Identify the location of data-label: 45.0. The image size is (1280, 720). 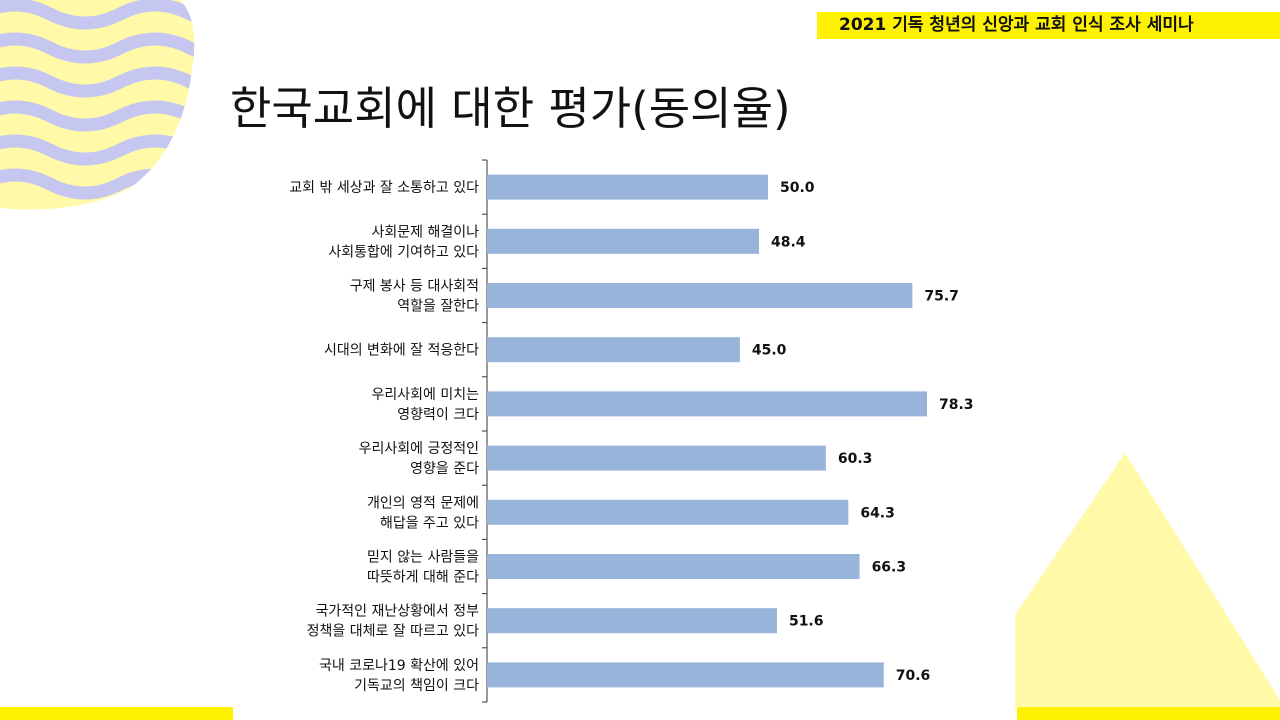
(769, 351).